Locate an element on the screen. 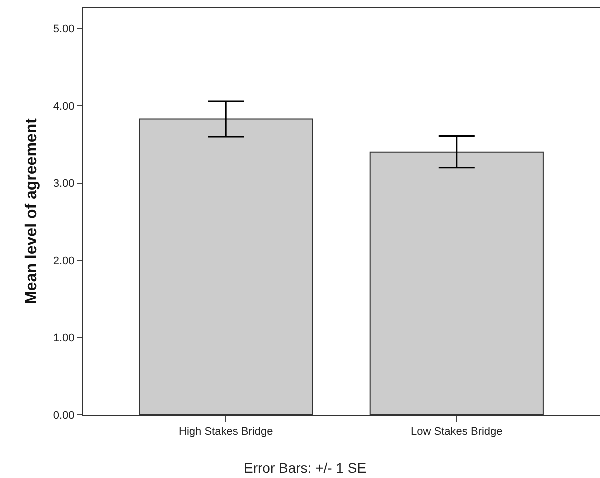 The width and height of the screenshot is (600, 478). x-tick-label: Low Stakes Bridge is located at coordinates (457, 432).